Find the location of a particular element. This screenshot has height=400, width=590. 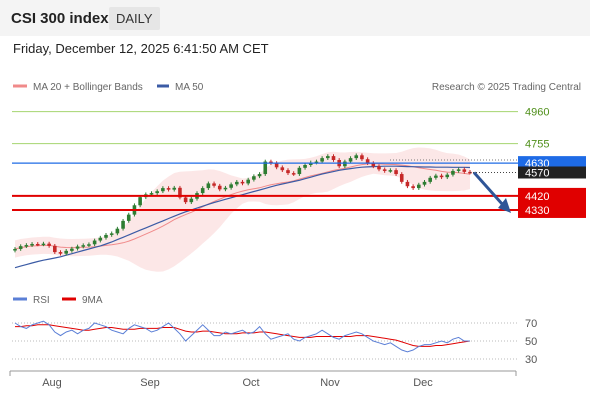

rsi-ma-line is located at coordinates (243, 335).